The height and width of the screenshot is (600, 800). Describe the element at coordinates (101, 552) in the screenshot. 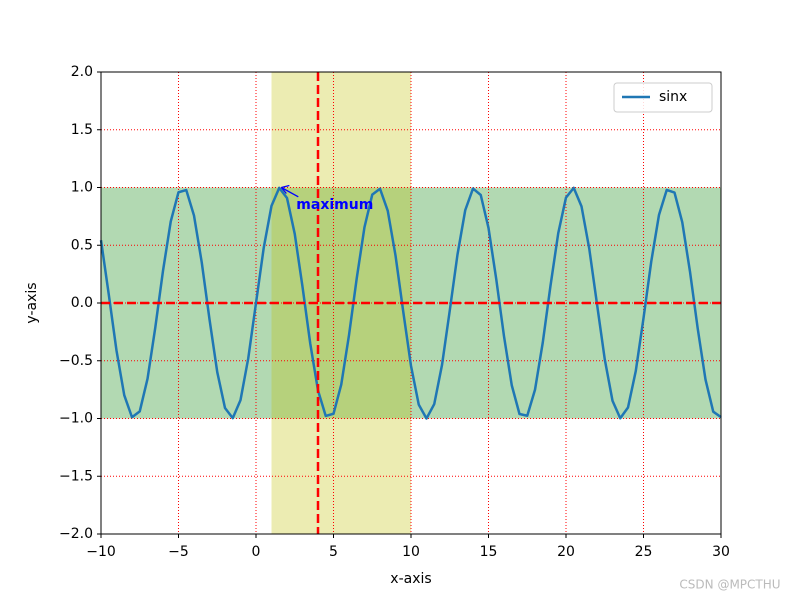

I see `x-tick-label: −10` at that location.